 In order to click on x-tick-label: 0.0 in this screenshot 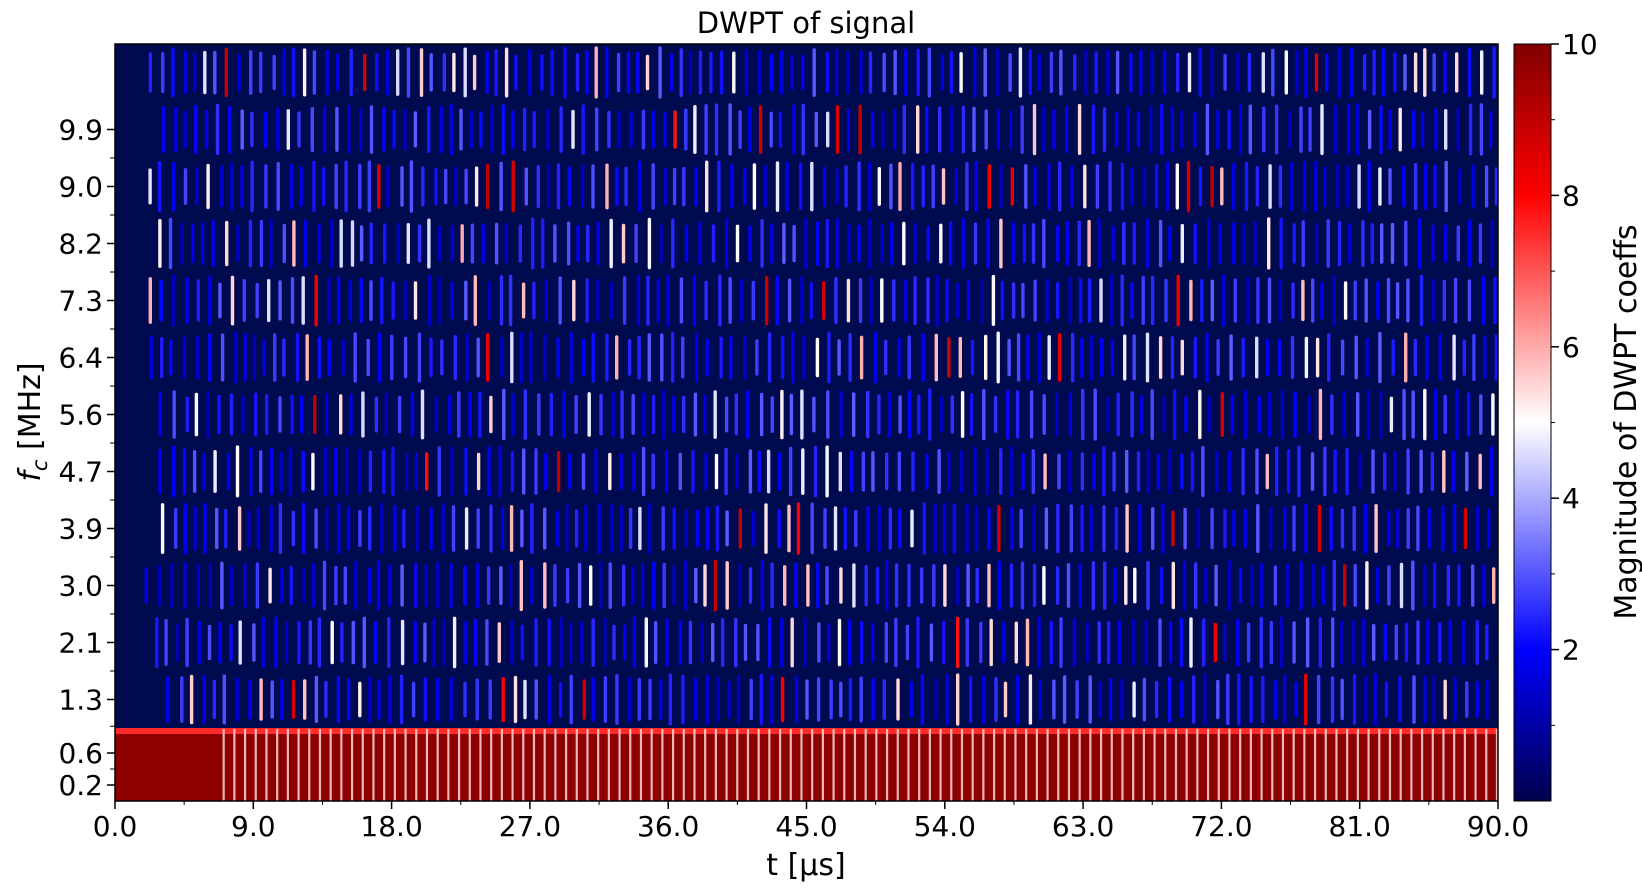, I will do `click(115, 826)`.